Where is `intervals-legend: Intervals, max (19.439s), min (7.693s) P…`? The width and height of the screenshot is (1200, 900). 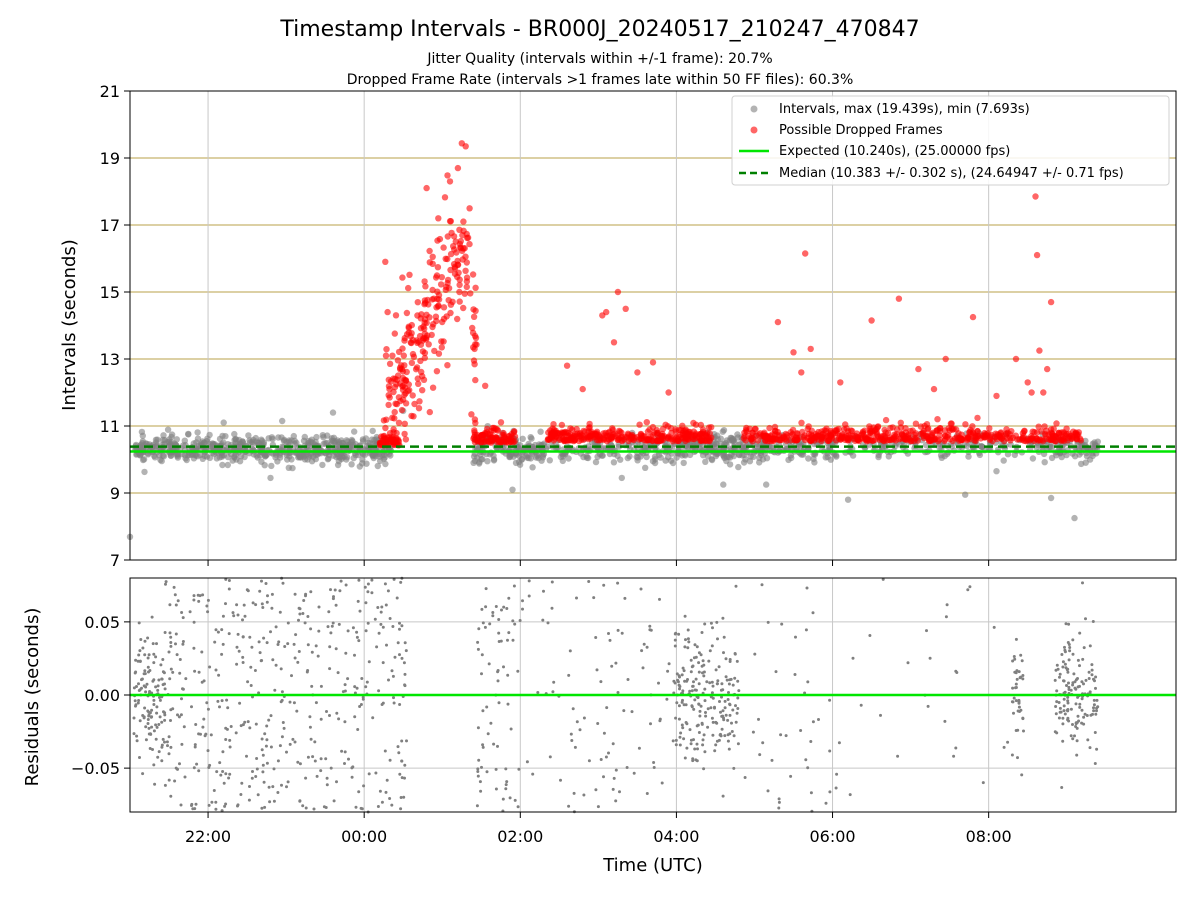 intervals-legend: Intervals, max (19.439s), min (7.693s) P… is located at coordinates (950, 140).